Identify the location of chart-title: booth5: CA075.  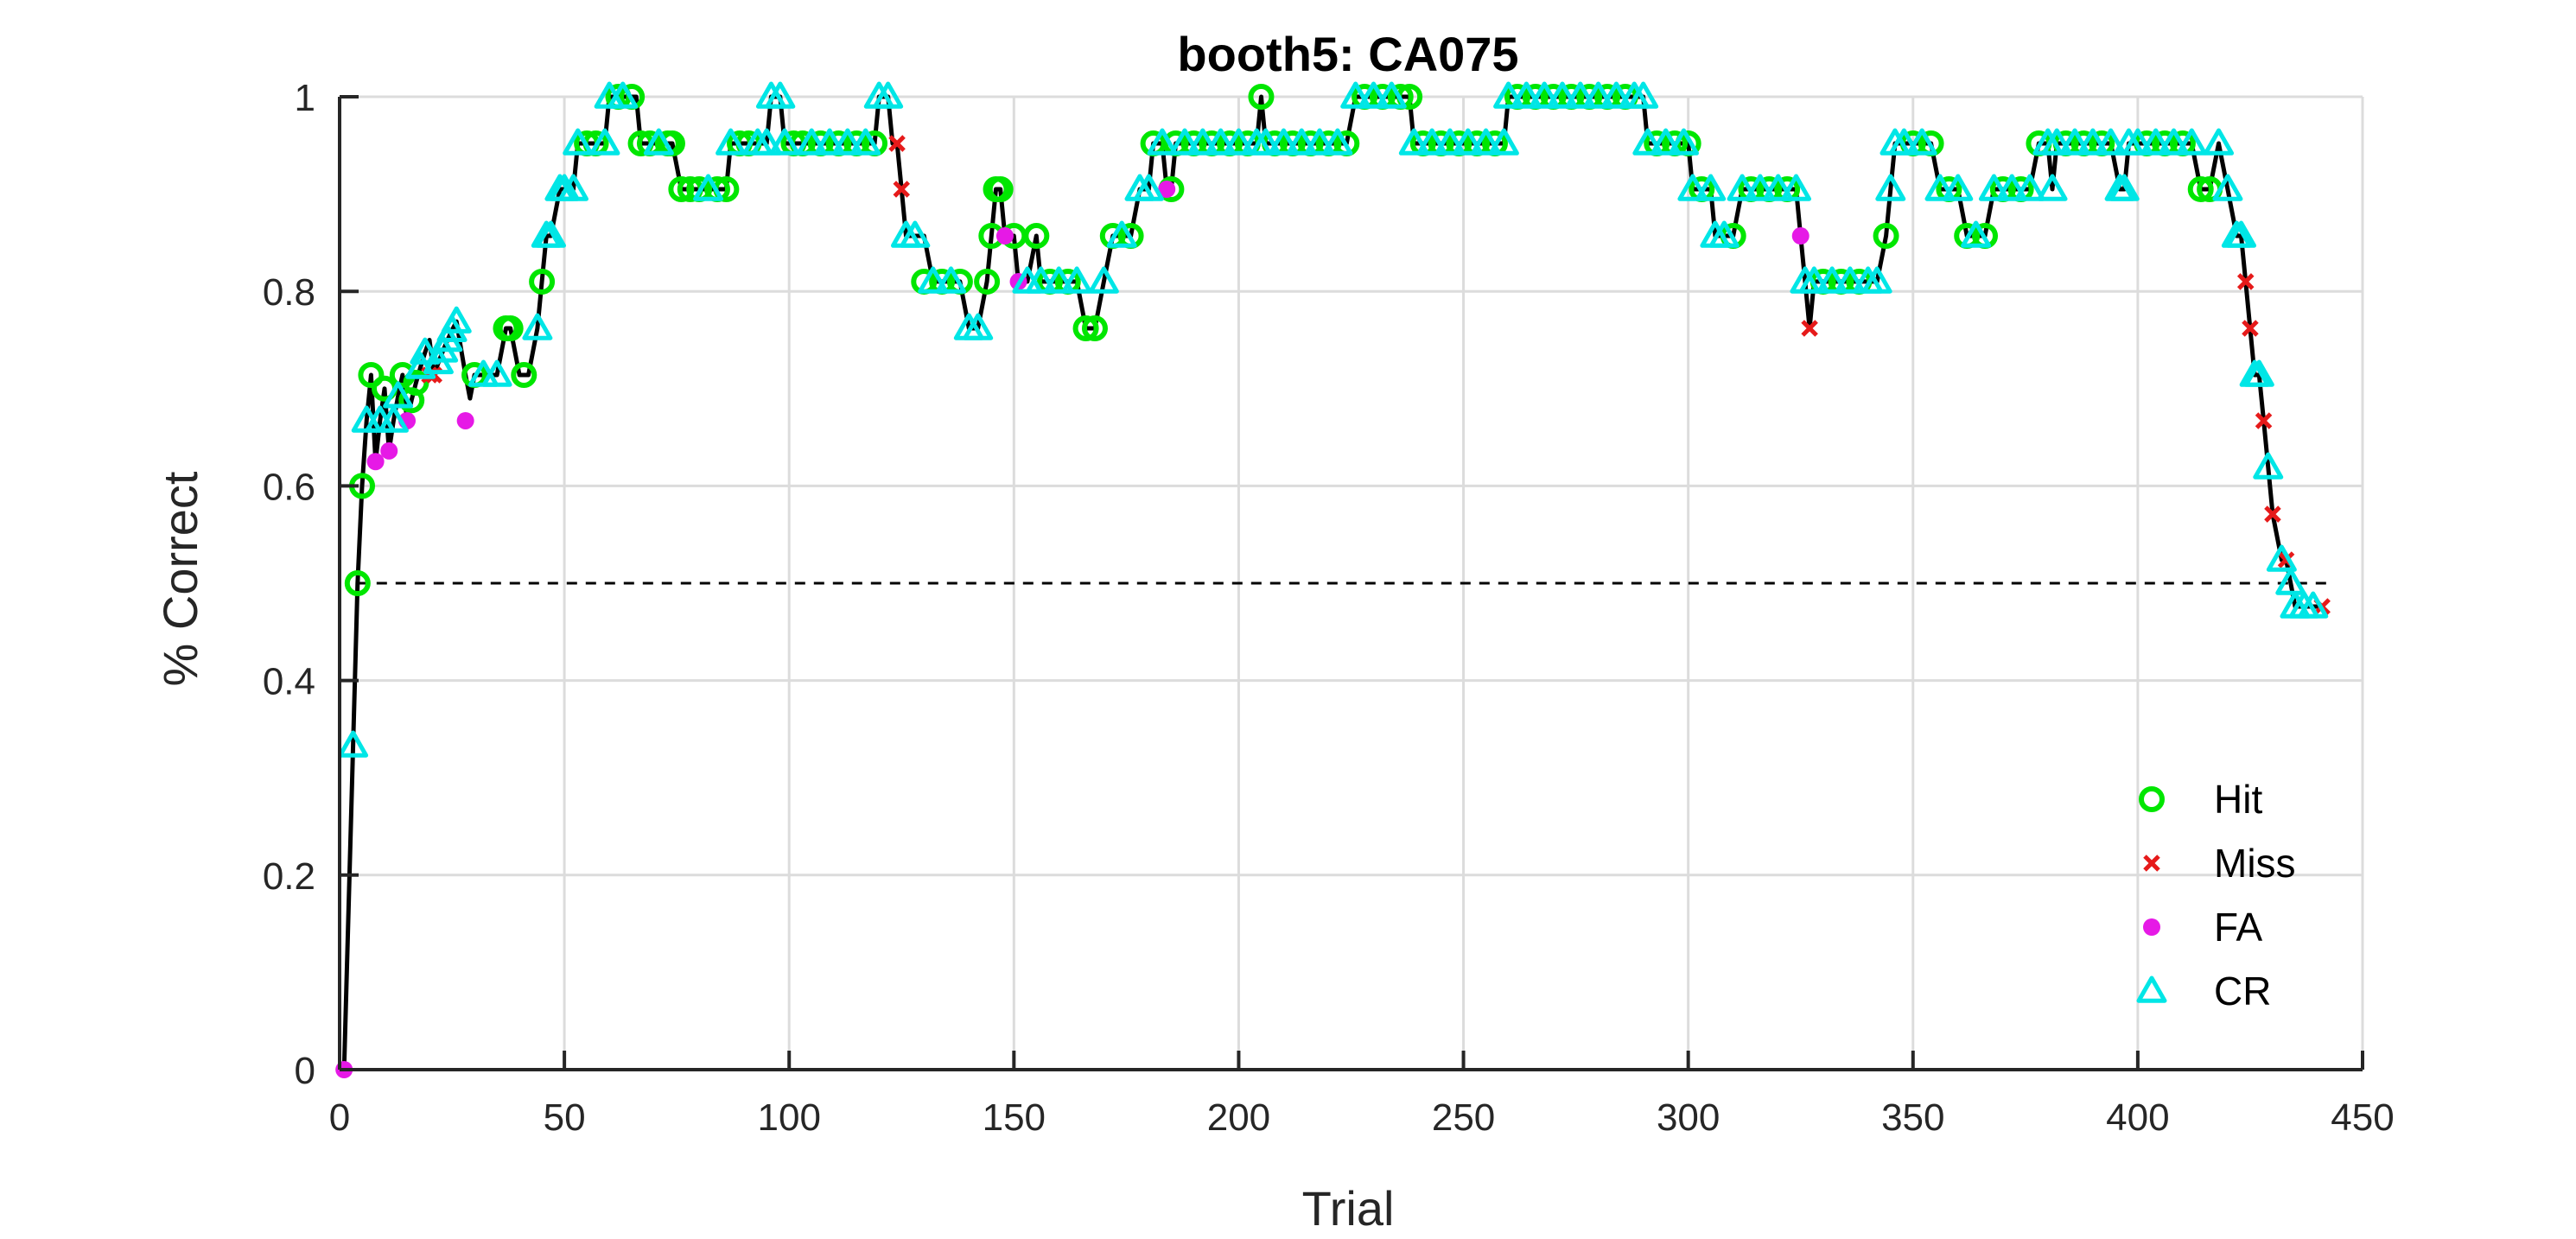
(1348, 54).